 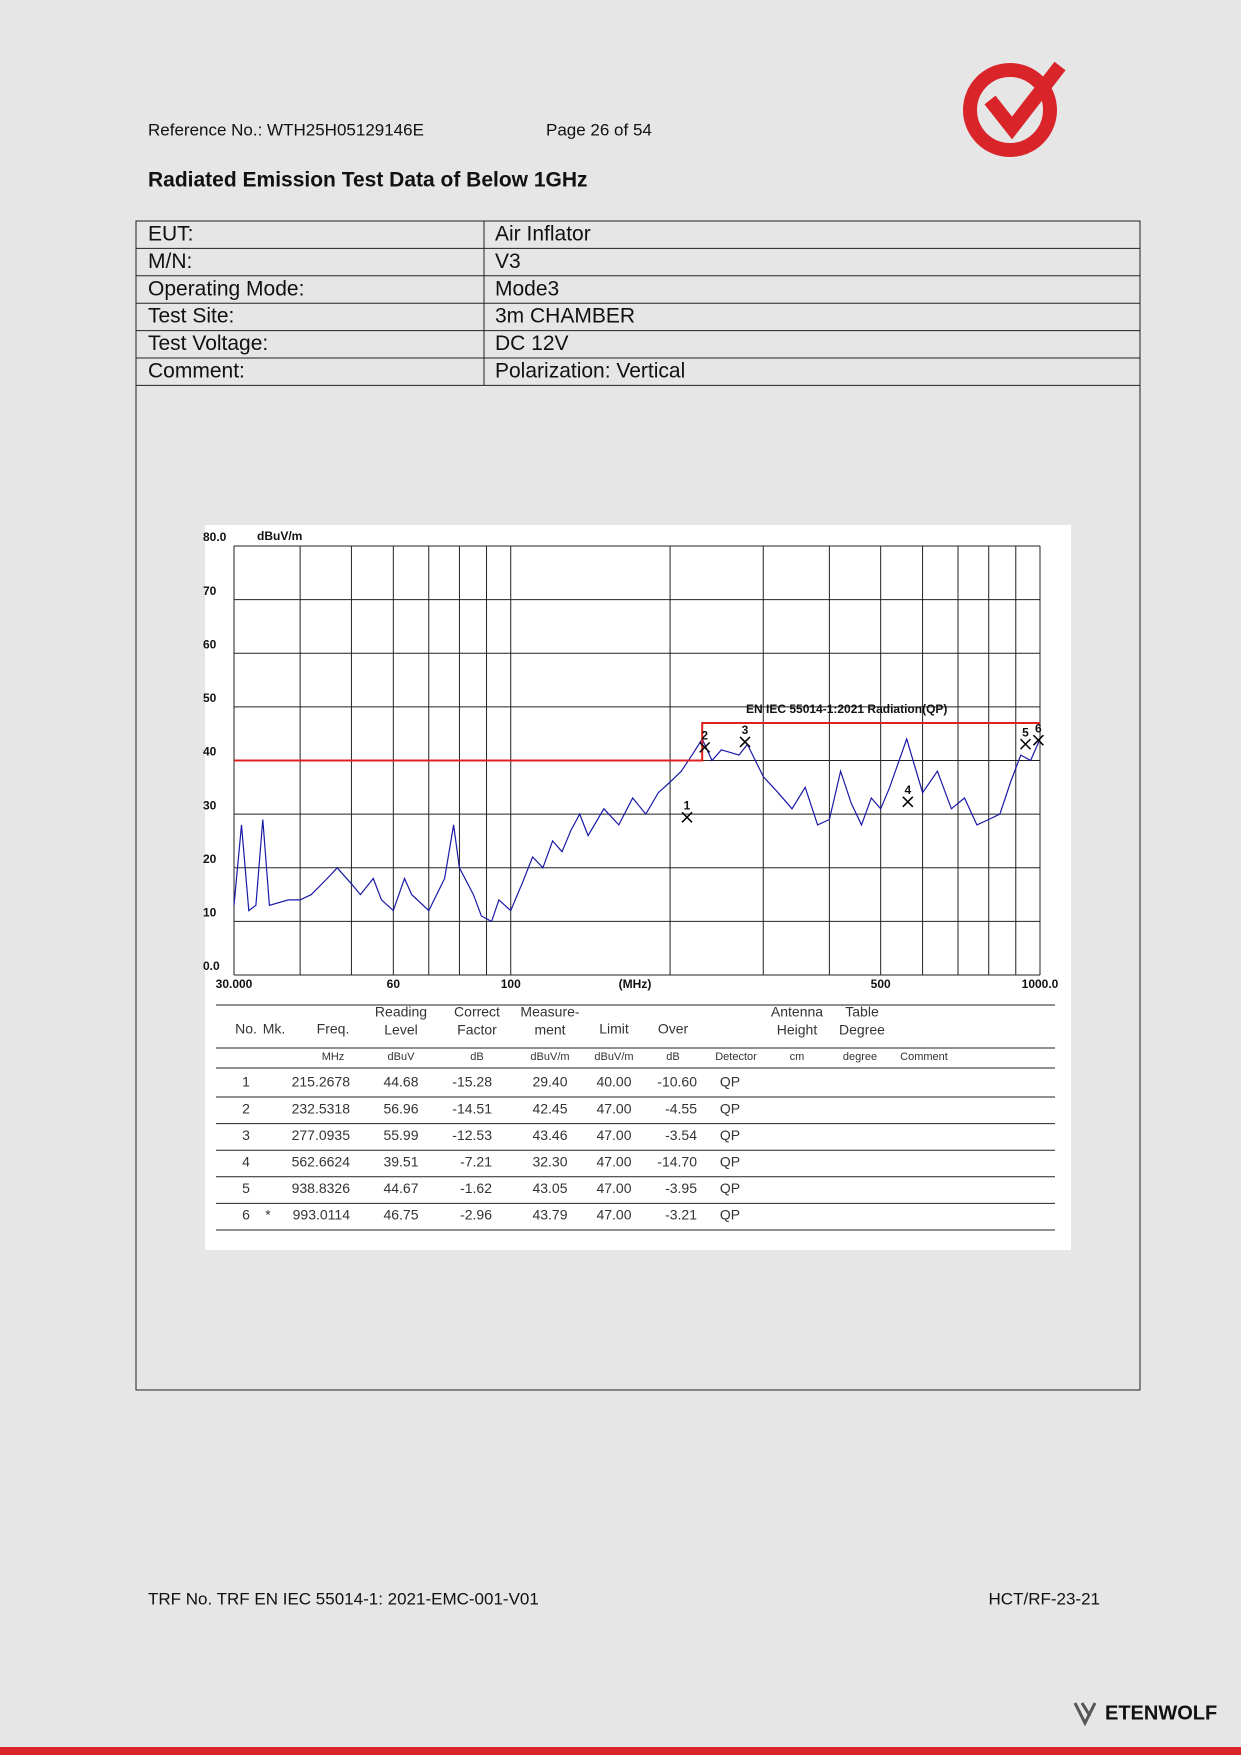 What do you see at coordinates (210, 805) in the screenshot?
I see `y-tick-label: 30` at bounding box center [210, 805].